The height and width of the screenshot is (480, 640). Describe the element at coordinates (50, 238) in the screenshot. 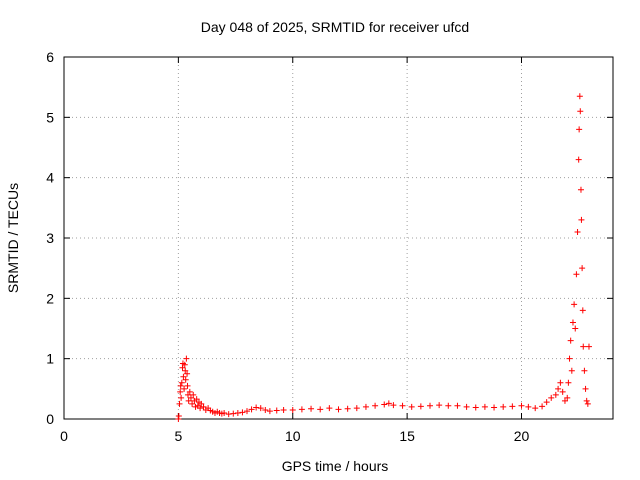

I see `y-tick-label: 3` at that location.